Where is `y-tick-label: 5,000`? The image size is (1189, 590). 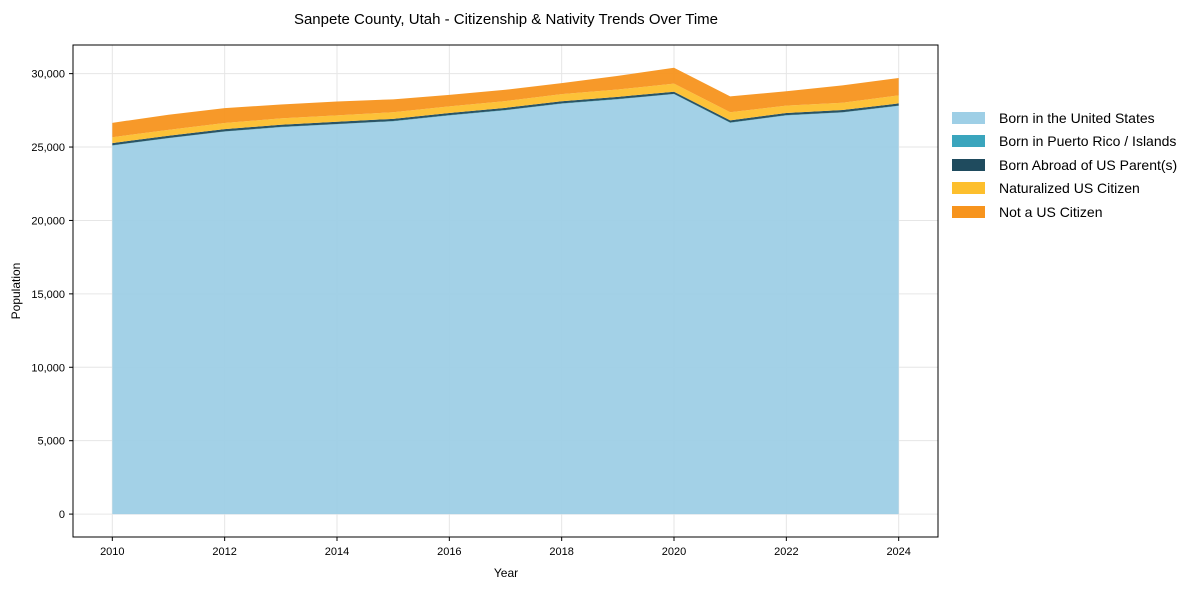 y-tick-label: 5,000 is located at coordinates (51, 442).